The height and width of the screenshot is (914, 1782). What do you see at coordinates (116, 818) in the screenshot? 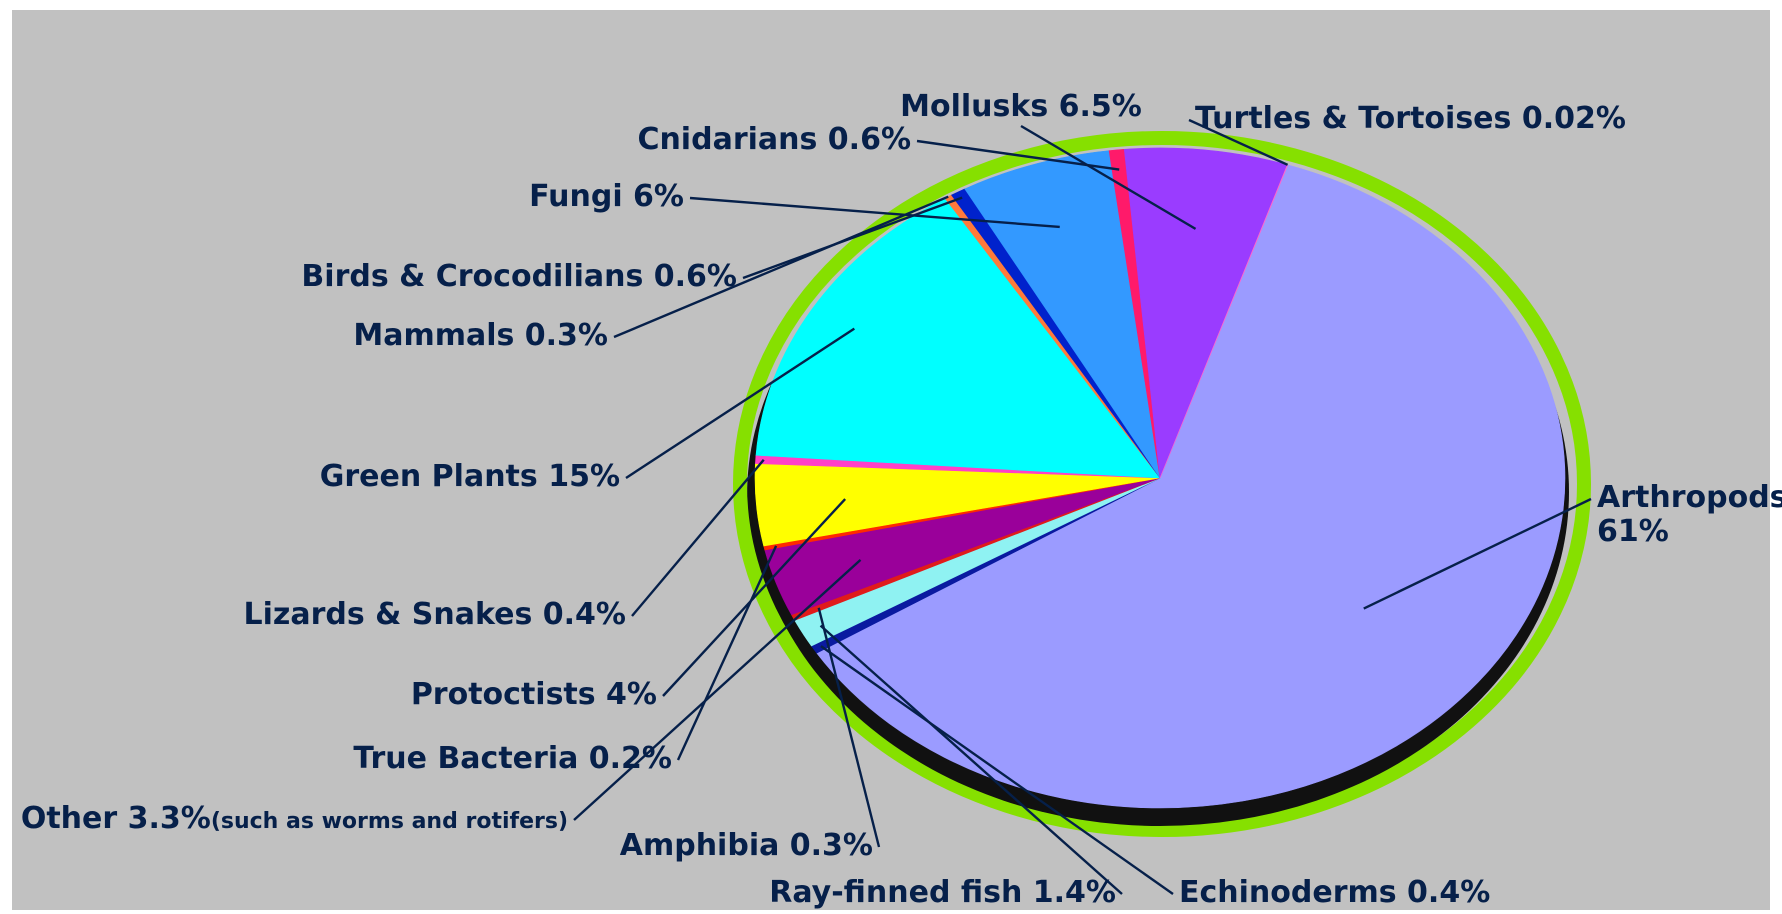
I see `slice-label-text: Other 3.3%` at bounding box center [116, 818].